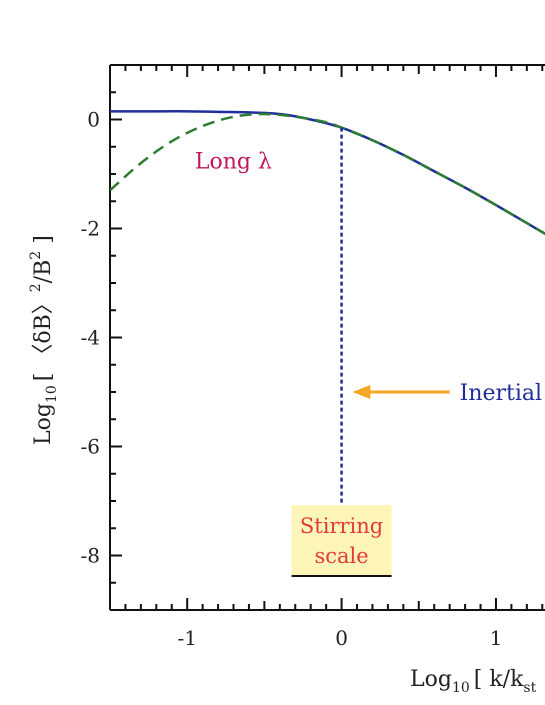  I want to click on x-tick-label: 0, so click(341, 638).